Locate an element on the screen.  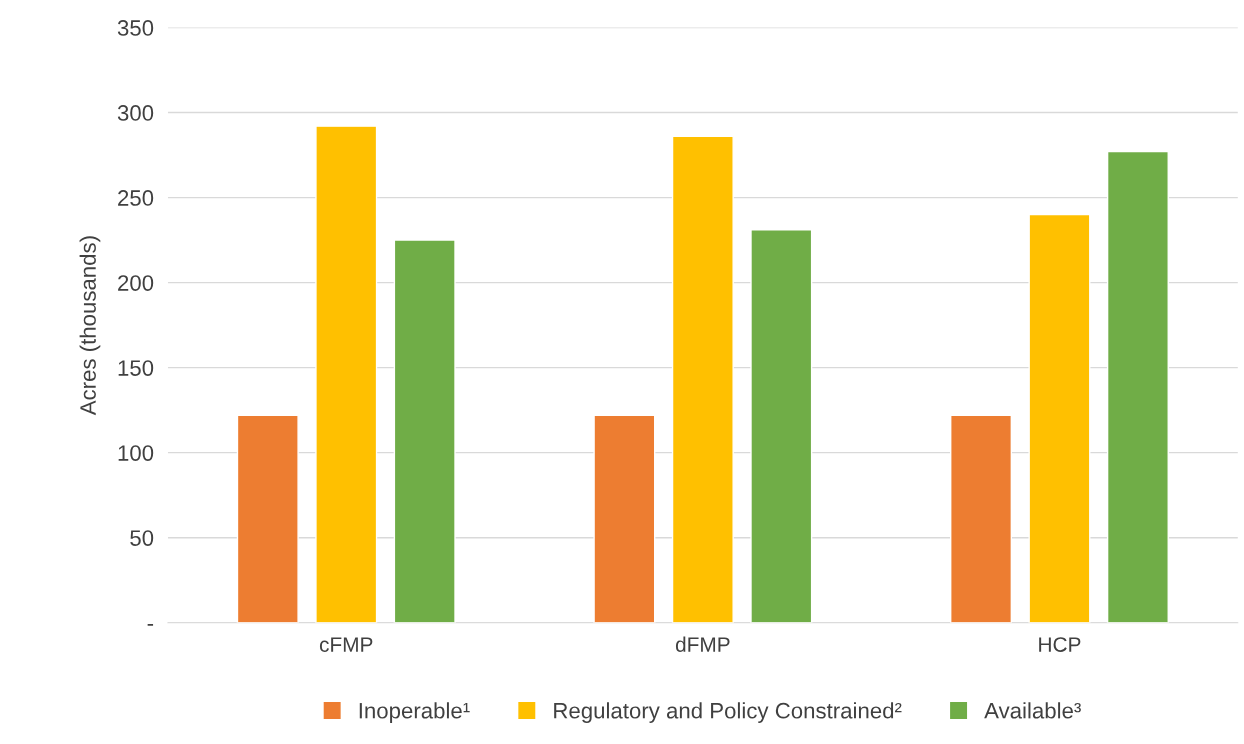
y-tick-label: 50 is located at coordinates (142, 538).